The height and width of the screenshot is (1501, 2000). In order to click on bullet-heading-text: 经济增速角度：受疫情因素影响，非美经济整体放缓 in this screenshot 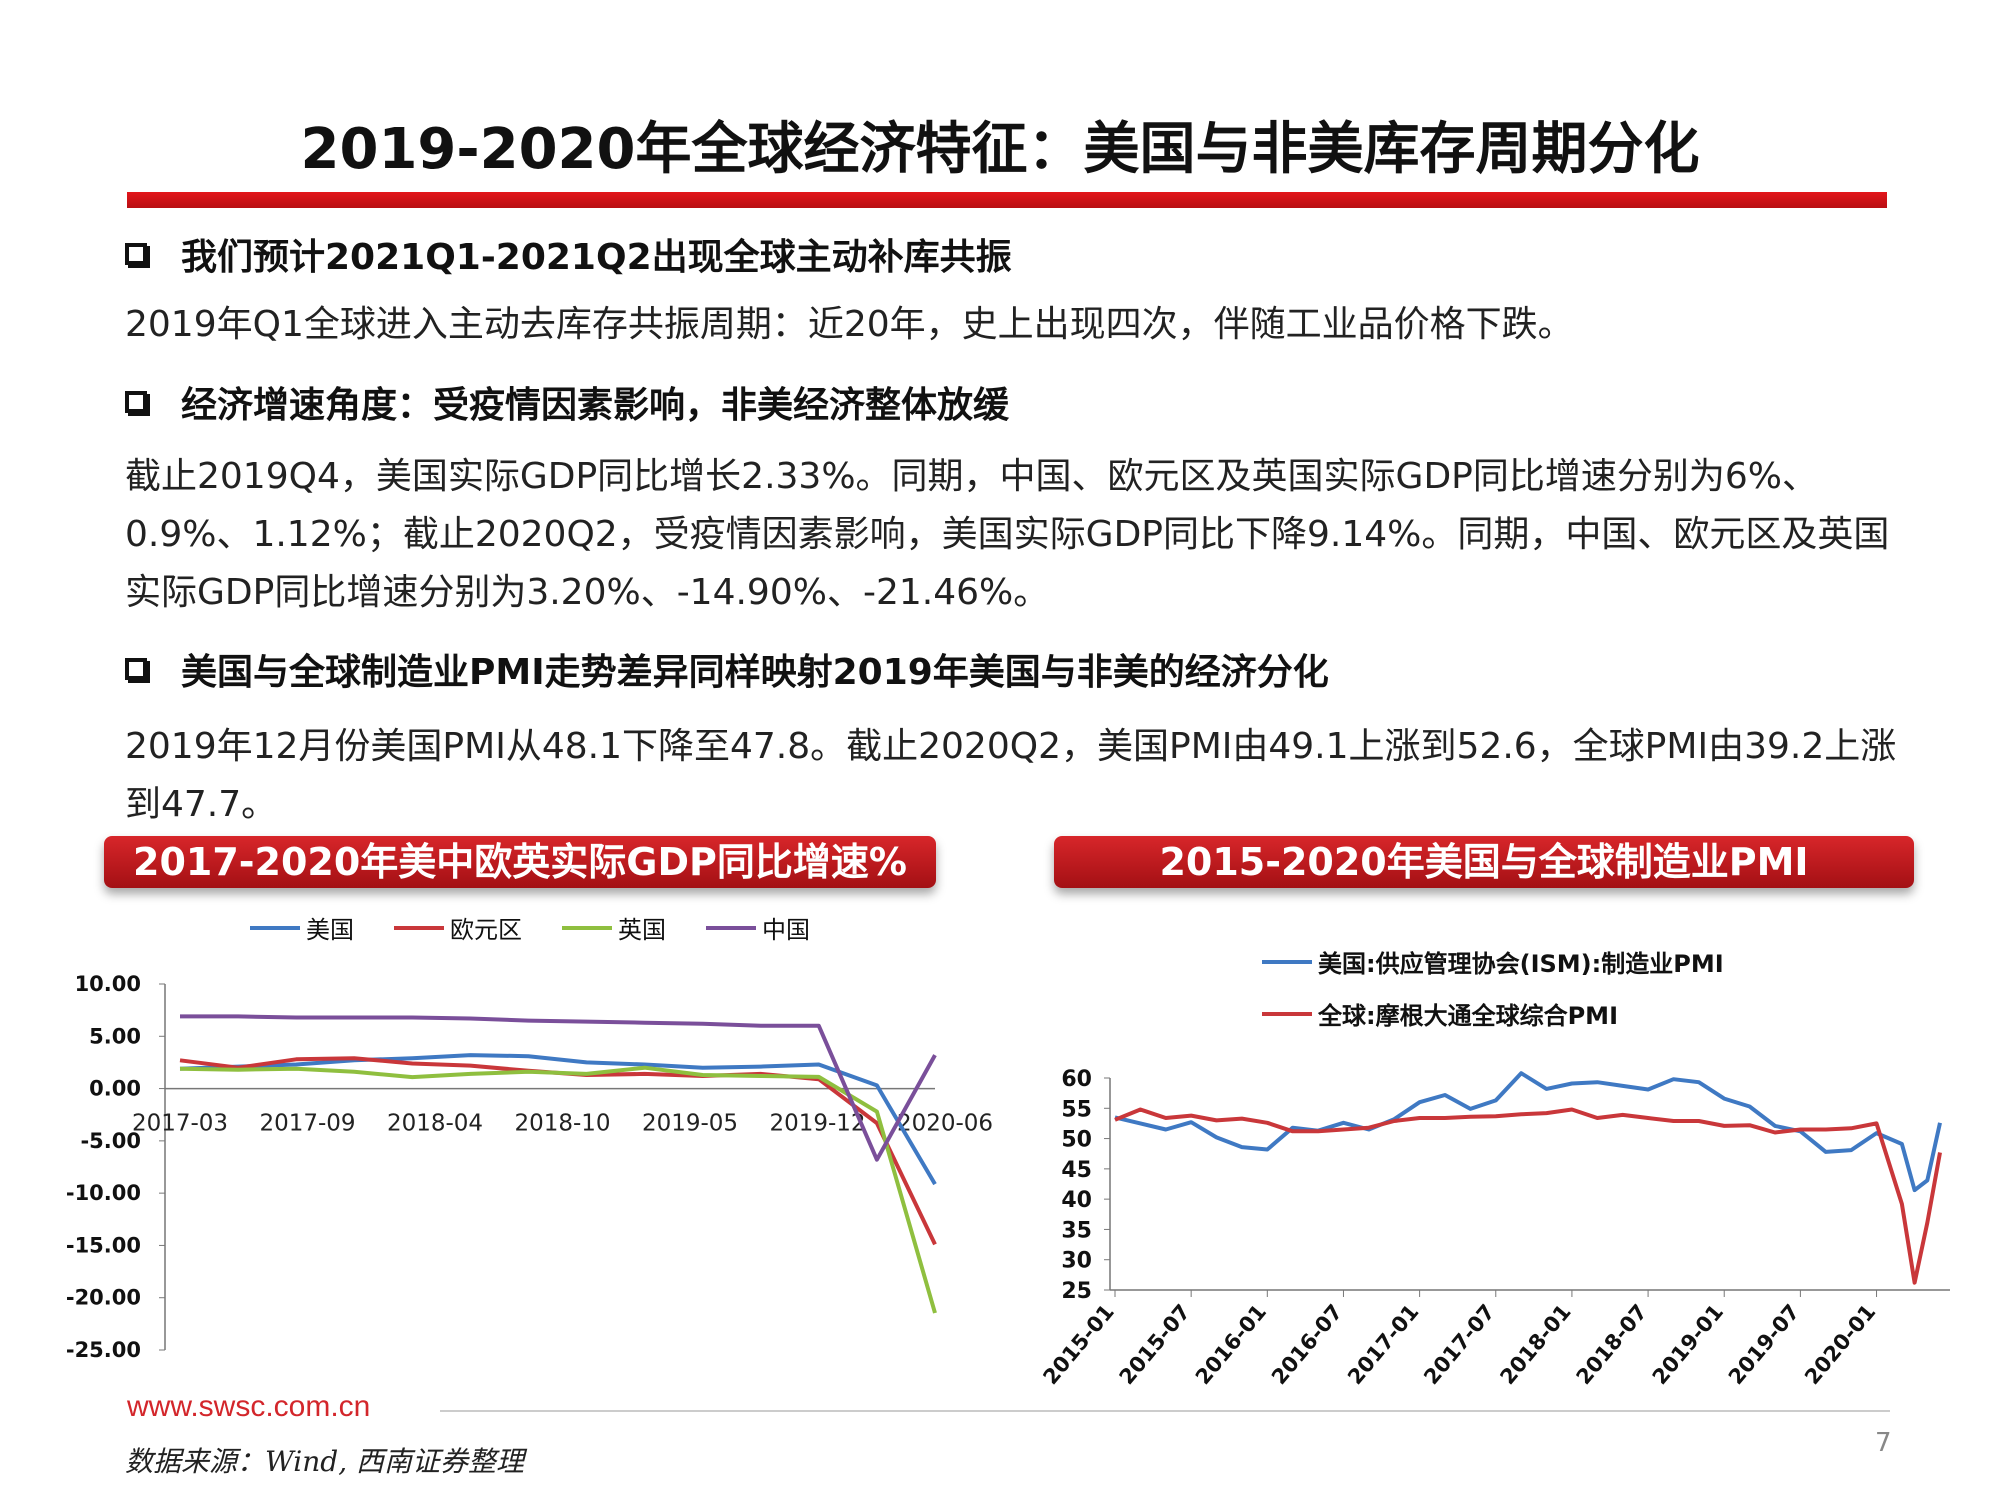, I will do `click(595, 405)`.